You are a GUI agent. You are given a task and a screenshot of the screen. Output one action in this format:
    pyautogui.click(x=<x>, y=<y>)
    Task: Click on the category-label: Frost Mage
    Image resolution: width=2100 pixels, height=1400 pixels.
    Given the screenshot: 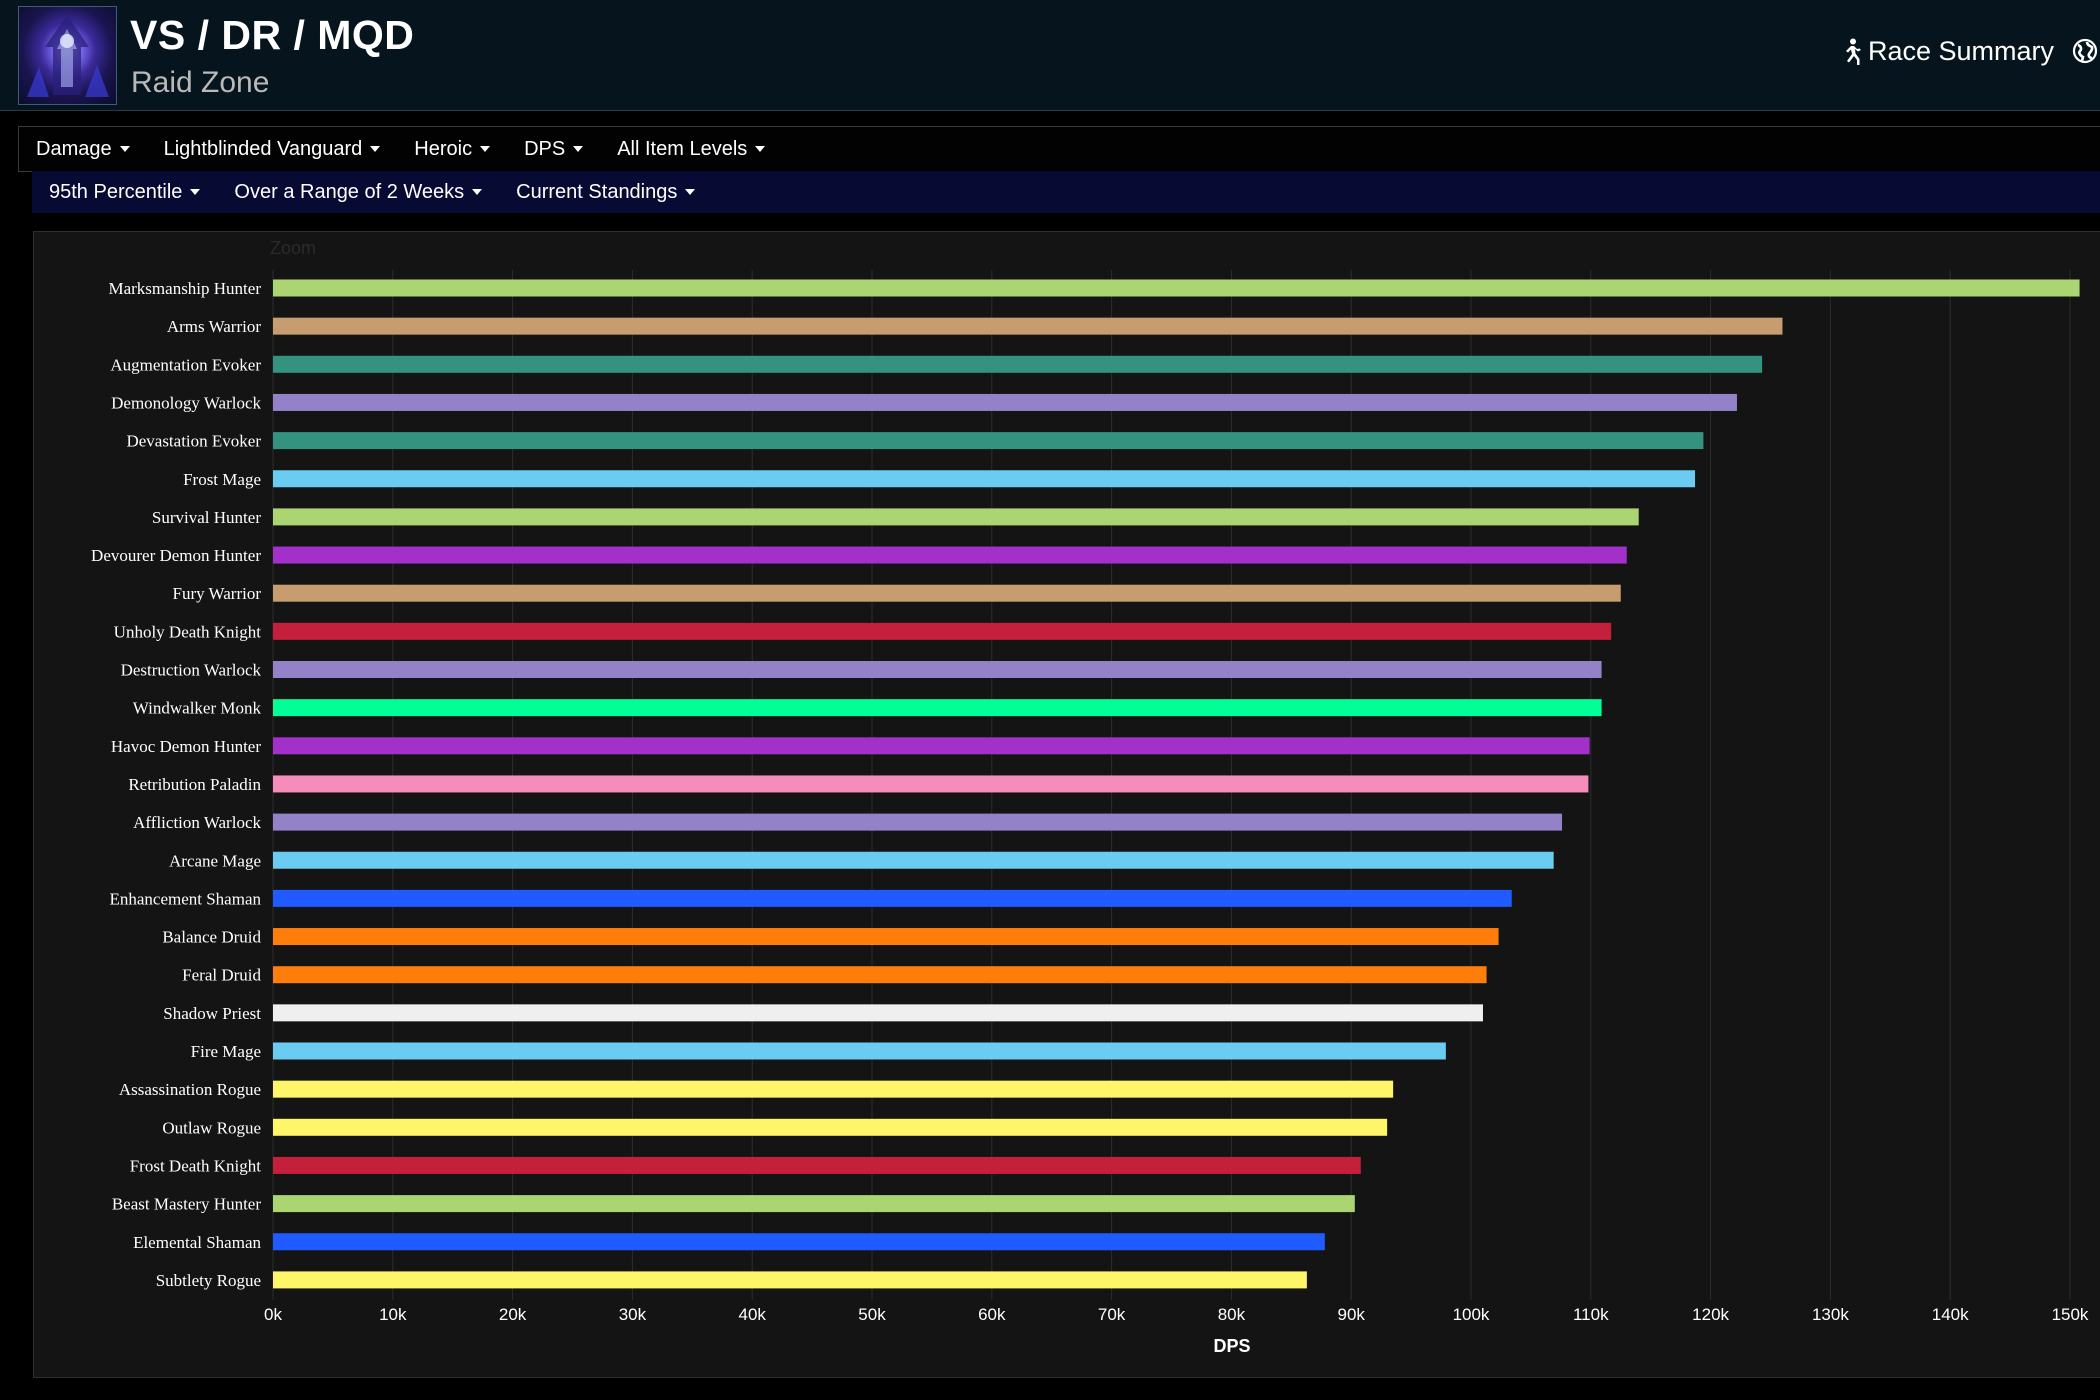 What is the action you would take?
    pyautogui.click(x=222, y=479)
    